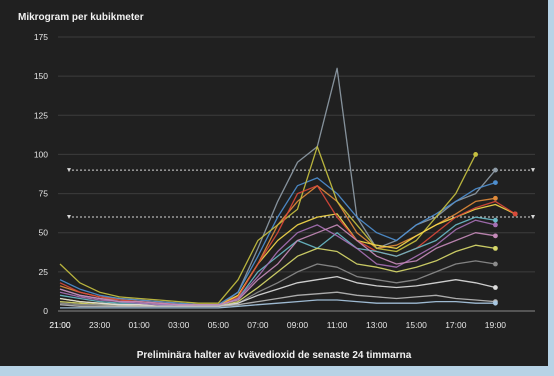  What do you see at coordinates (44, 194) in the screenshot?
I see `y-tick-label: 75` at bounding box center [44, 194].